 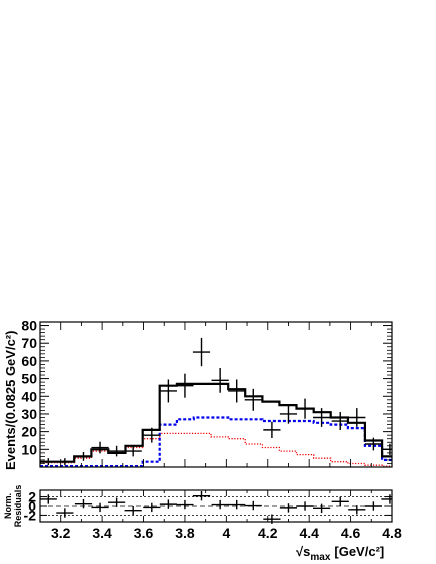 What do you see at coordinates (61, 533) in the screenshot?
I see `x-tick-label: 3.2` at bounding box center [61, 533].